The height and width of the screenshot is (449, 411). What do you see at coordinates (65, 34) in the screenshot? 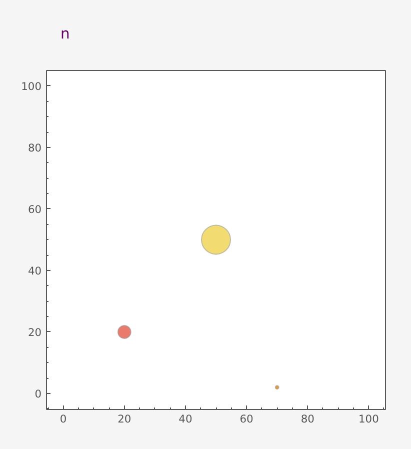
I see `text: n` at bounding box center [65, 34].